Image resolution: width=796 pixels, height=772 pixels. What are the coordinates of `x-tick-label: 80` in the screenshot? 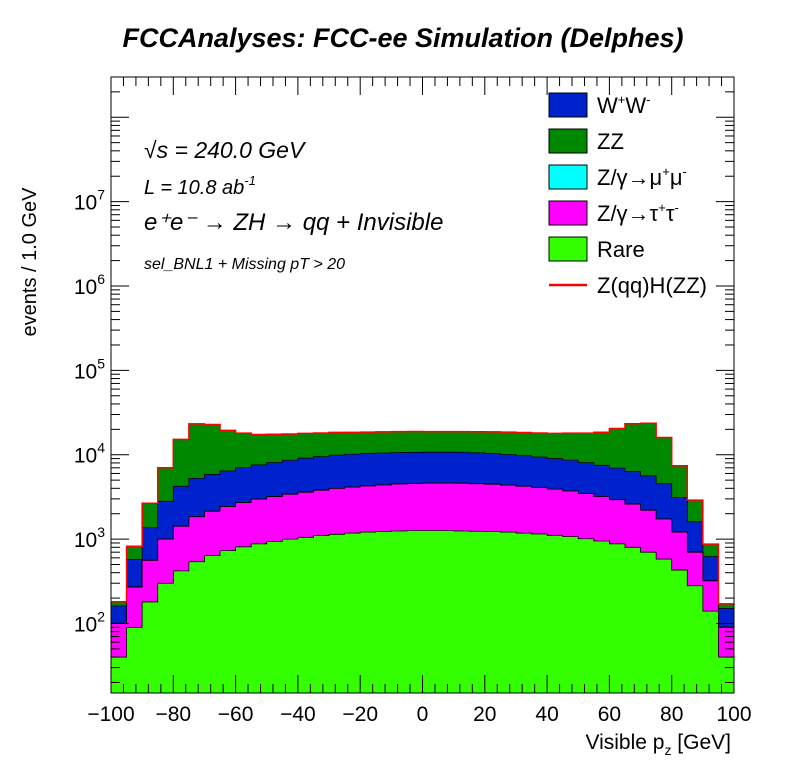 It's located at (671, 714).